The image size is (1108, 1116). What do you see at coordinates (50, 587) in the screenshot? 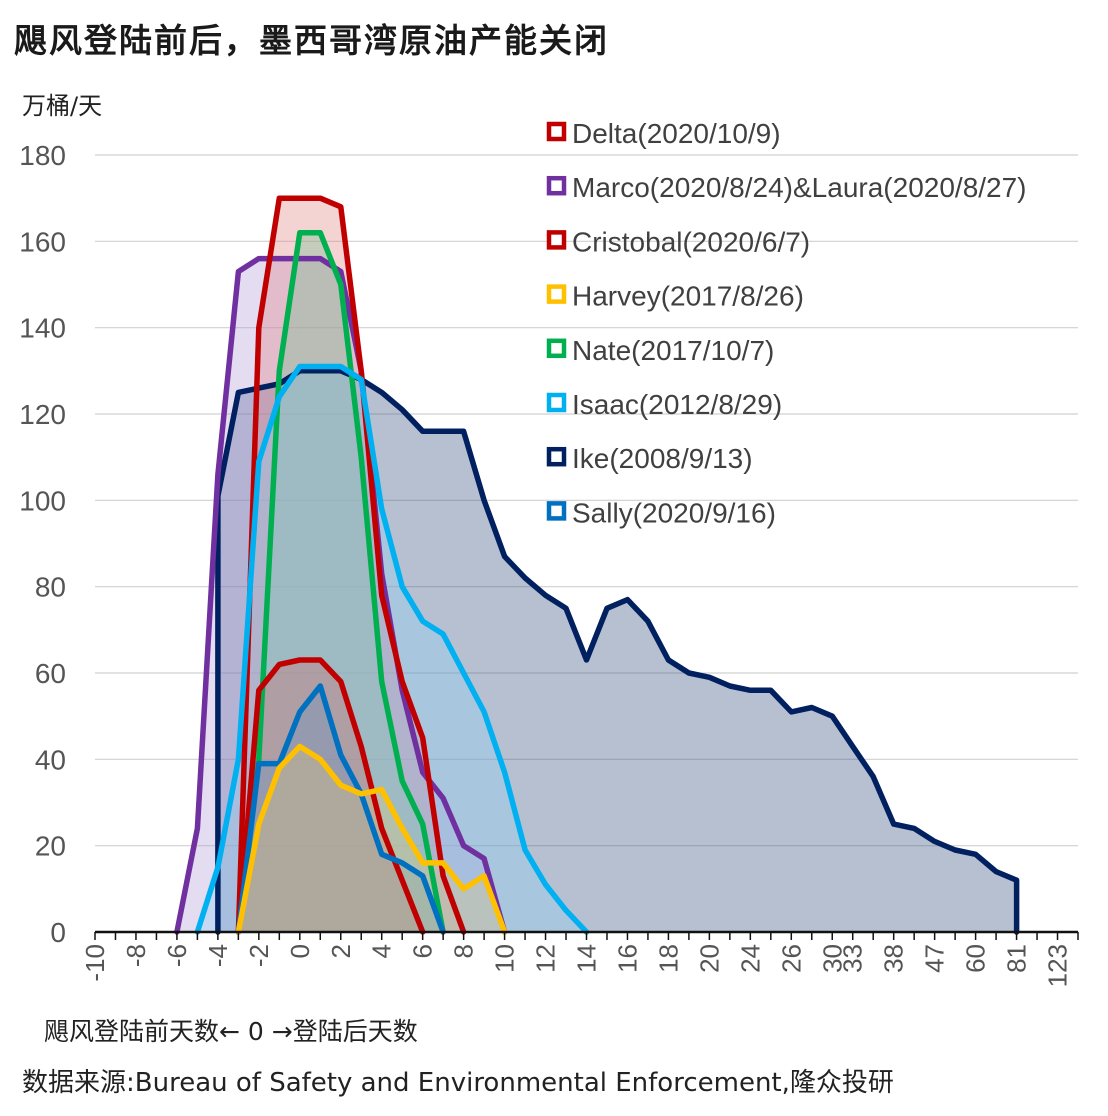
I see `y-tick-label: 80` at bounding box center [50, 587].